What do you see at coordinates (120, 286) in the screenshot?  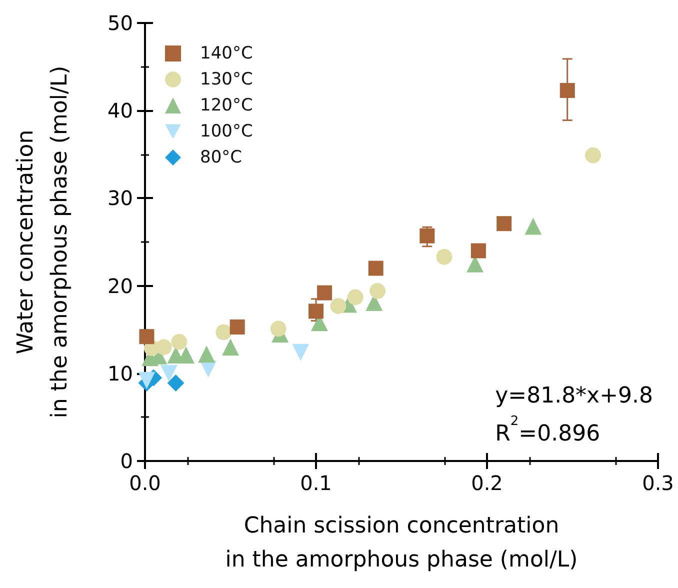 I see `y-tick-label: 20` at bounding box center [120, 286].